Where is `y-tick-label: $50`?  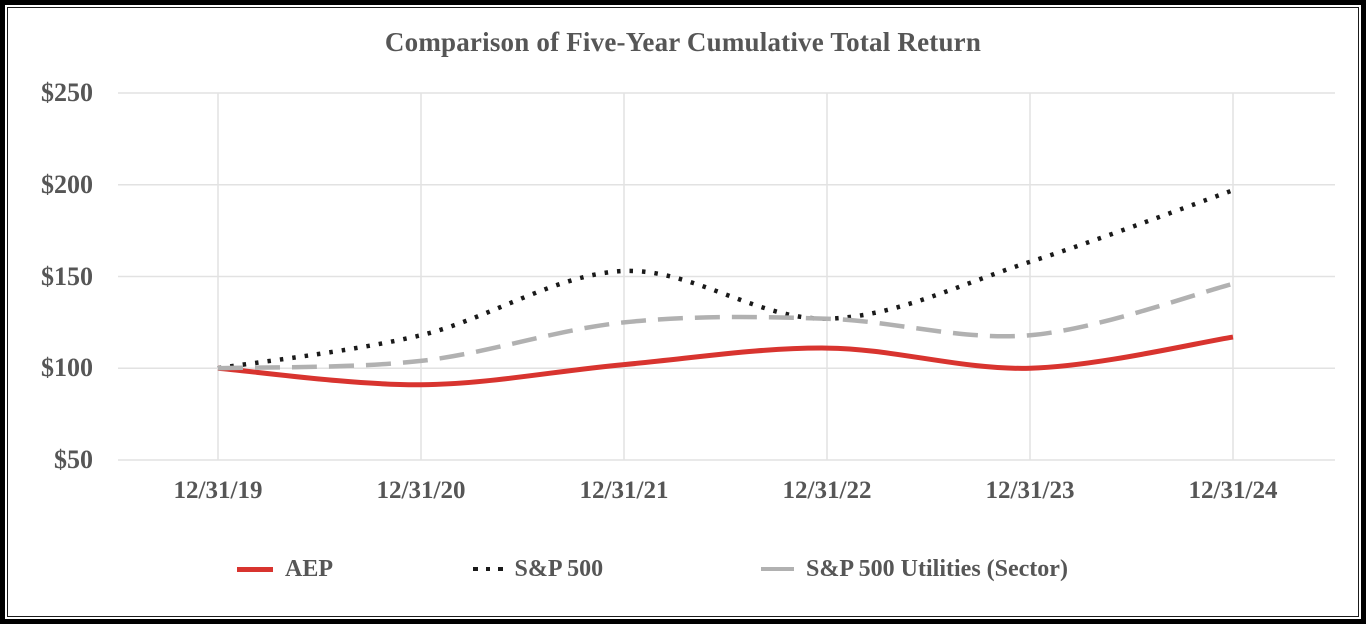
y-tick-label: $50 is located at coordinates (73, 459).